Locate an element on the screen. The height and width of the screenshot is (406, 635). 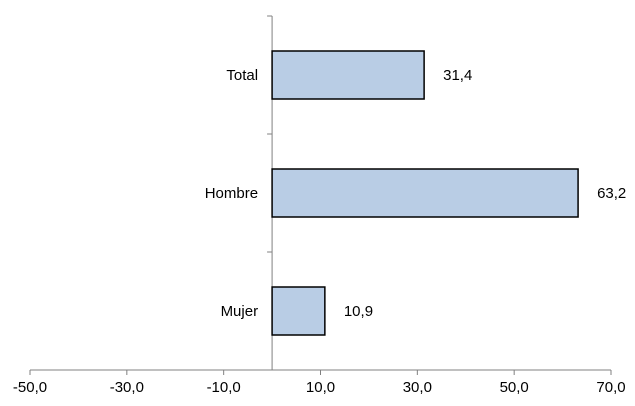
category-label: Total is located at coordinates (242, 75).